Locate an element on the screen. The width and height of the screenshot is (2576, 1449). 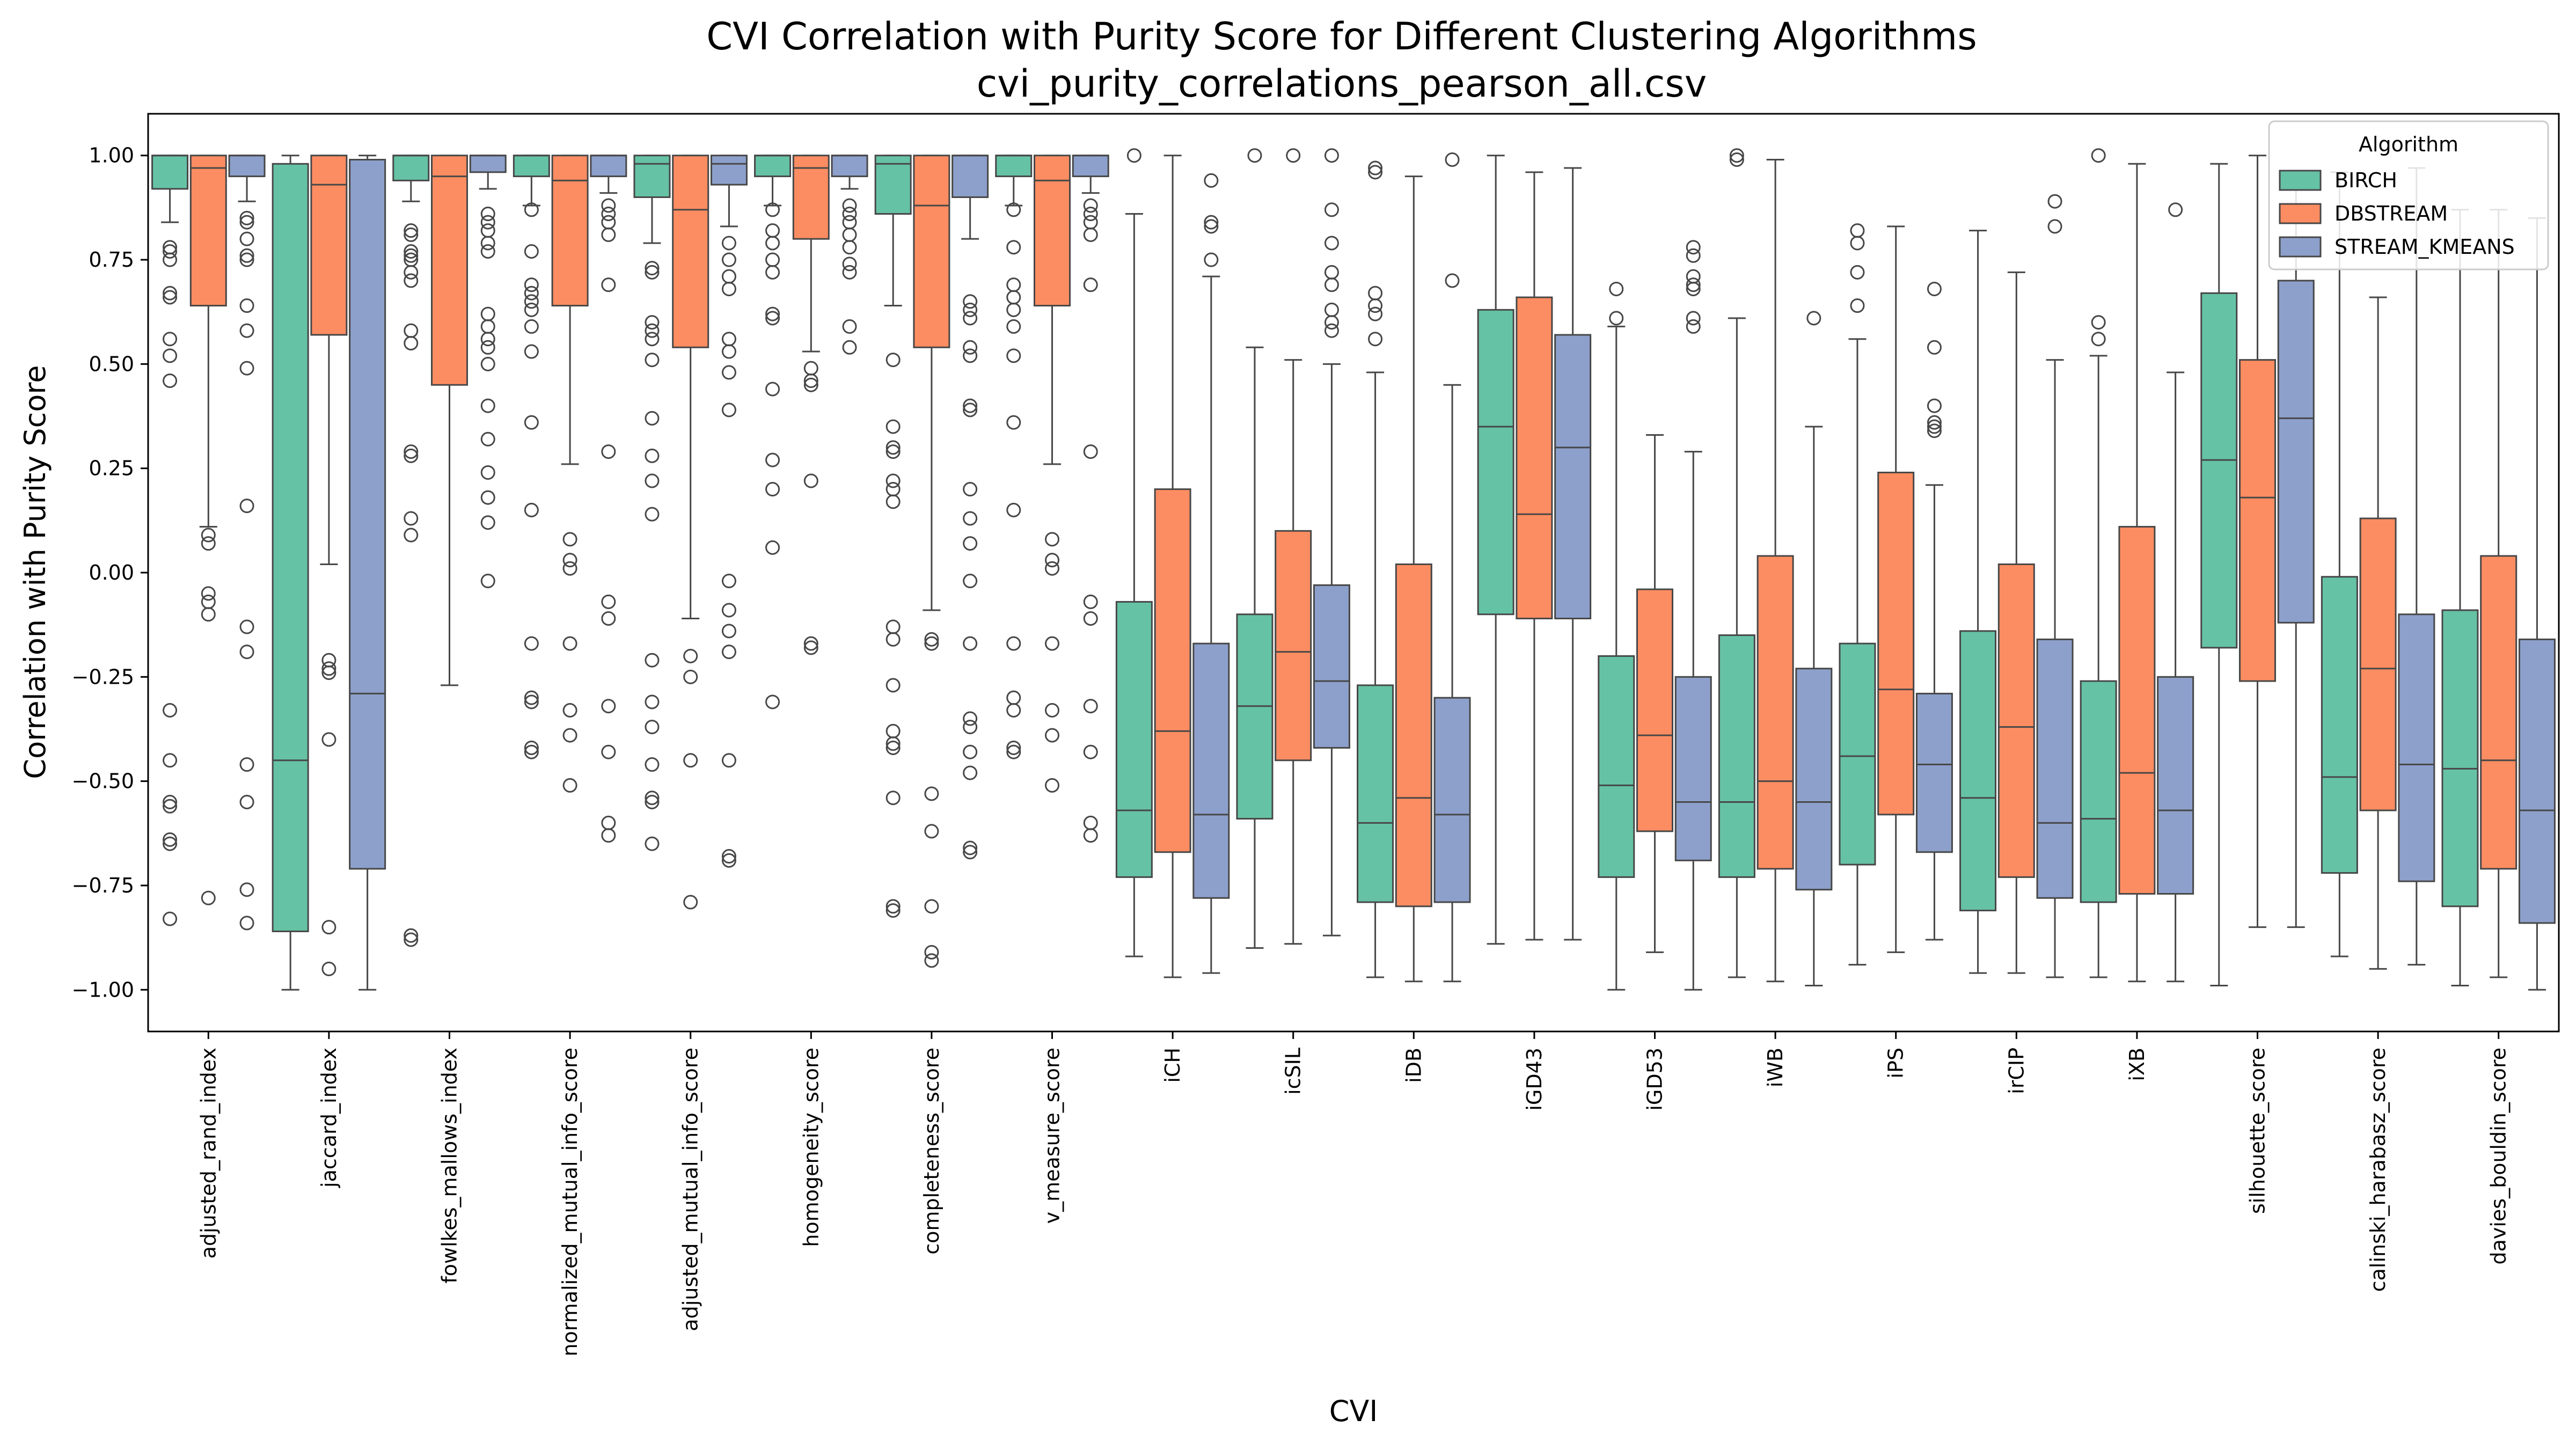
chart-subtitle: cvi_purity_correlations_pearson_all.csv is located at coordinates (1342, 84).